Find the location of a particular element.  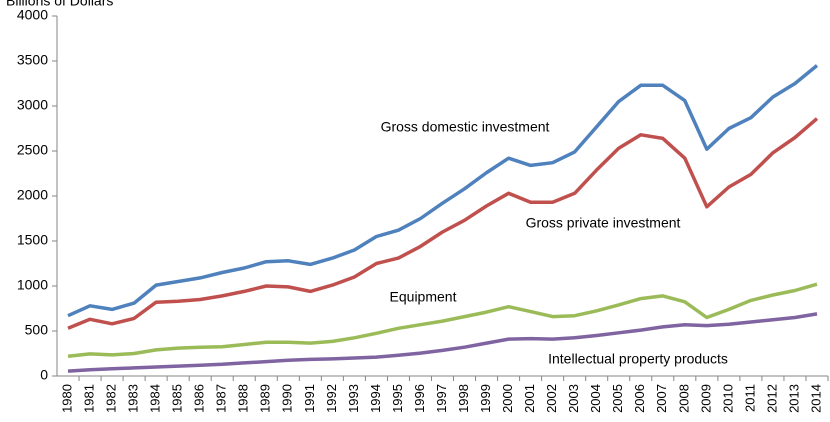

x-tick-label: 1982 is located at coordinates (111, 398).